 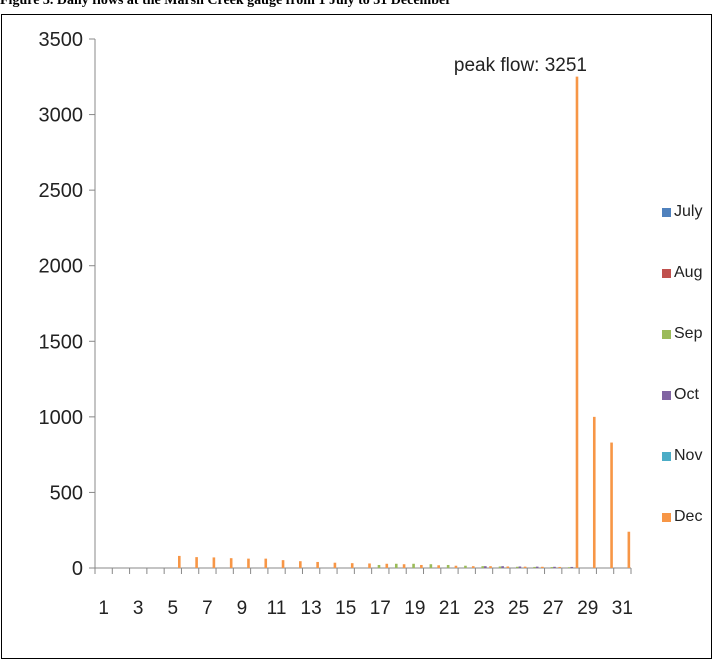 I want to click on x-tick-label: 29, so click(x=587, y=608).